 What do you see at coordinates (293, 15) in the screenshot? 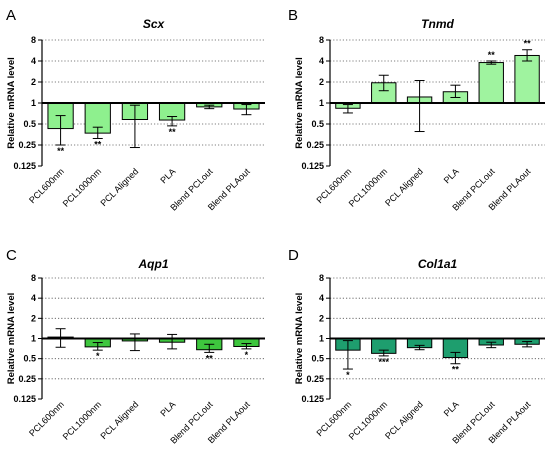
I see `panel-letter: B` at bounding box center [293, 15].